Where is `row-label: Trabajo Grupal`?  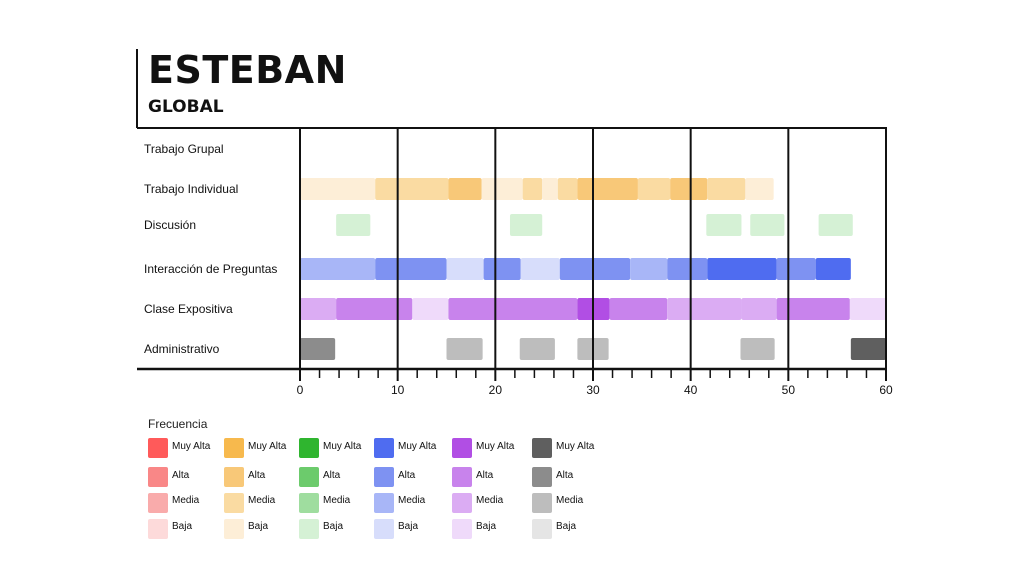
row-label: Trabajo Grupal is located at coordinates (184, 149).